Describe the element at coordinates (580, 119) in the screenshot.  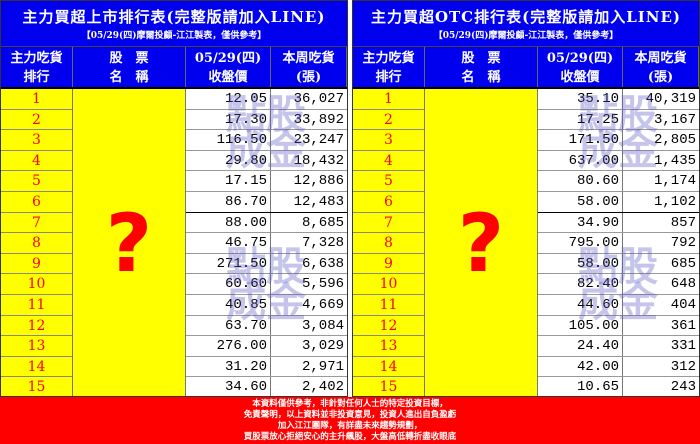
I see `close-price: 17.25` at that location.